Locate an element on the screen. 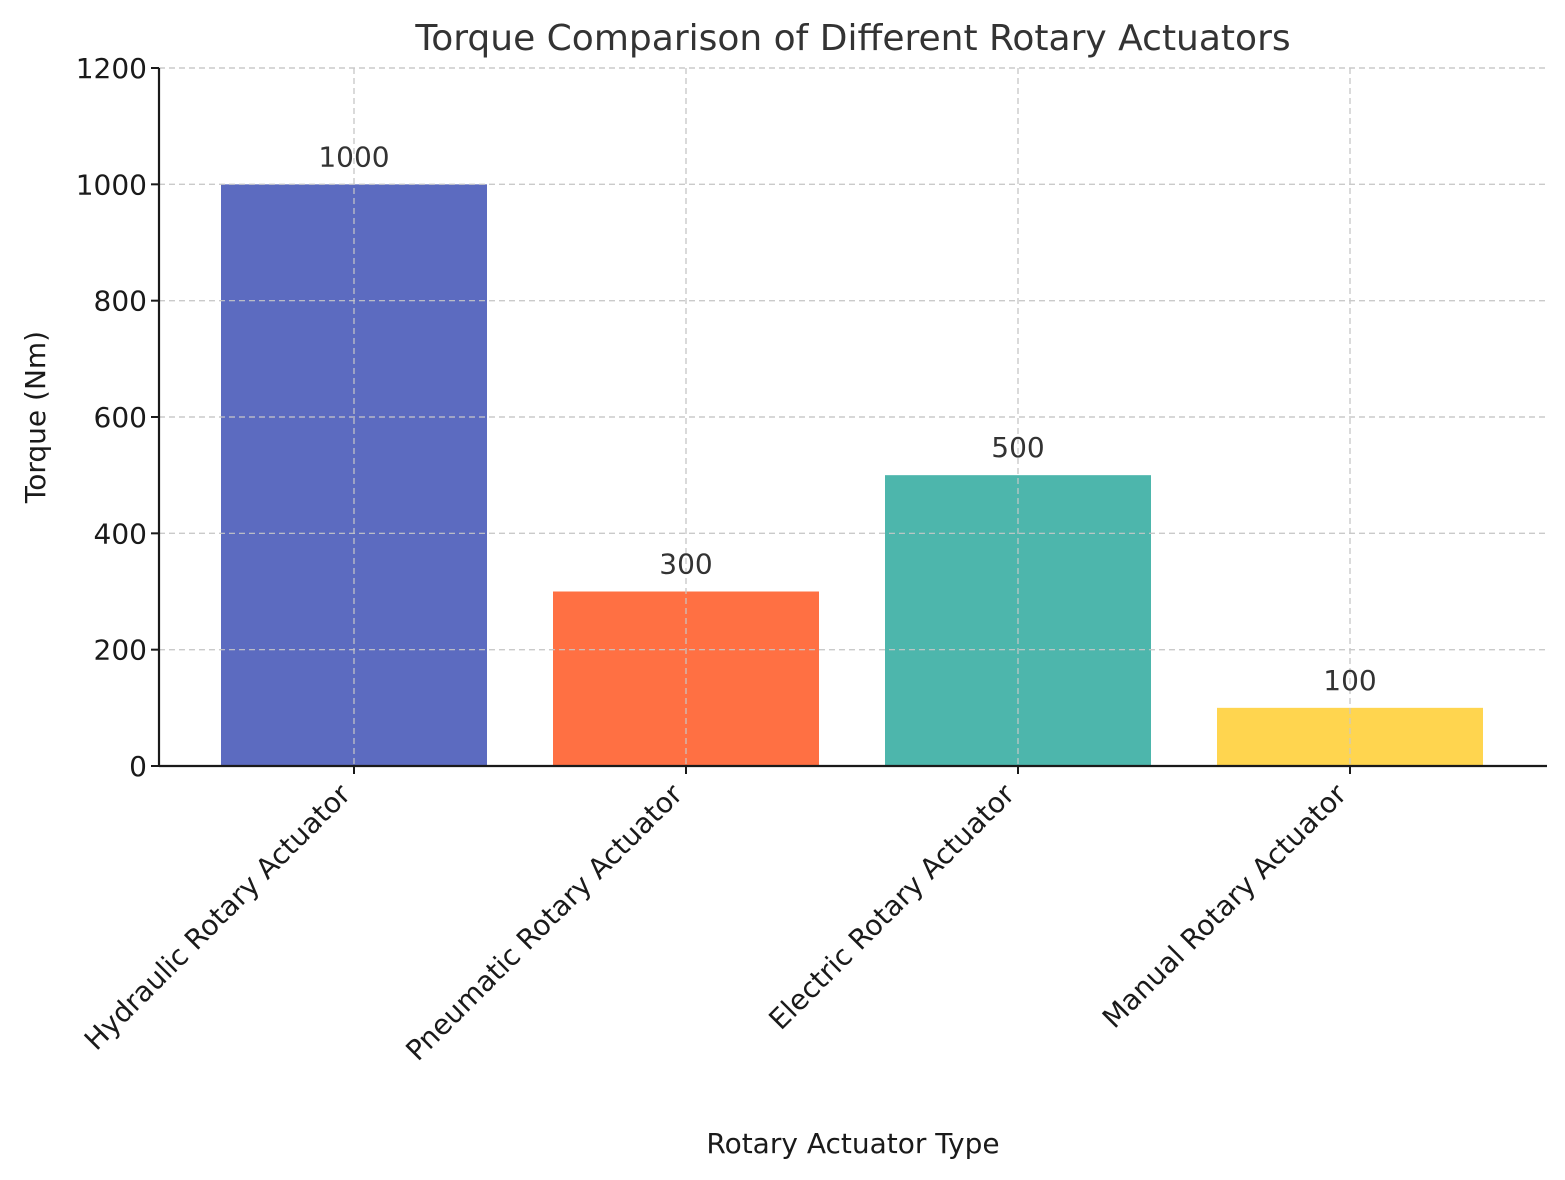 The width and height of the screenshot is (1565, 1180). y-tick-label: 600 is located at coordinates (120, 417).